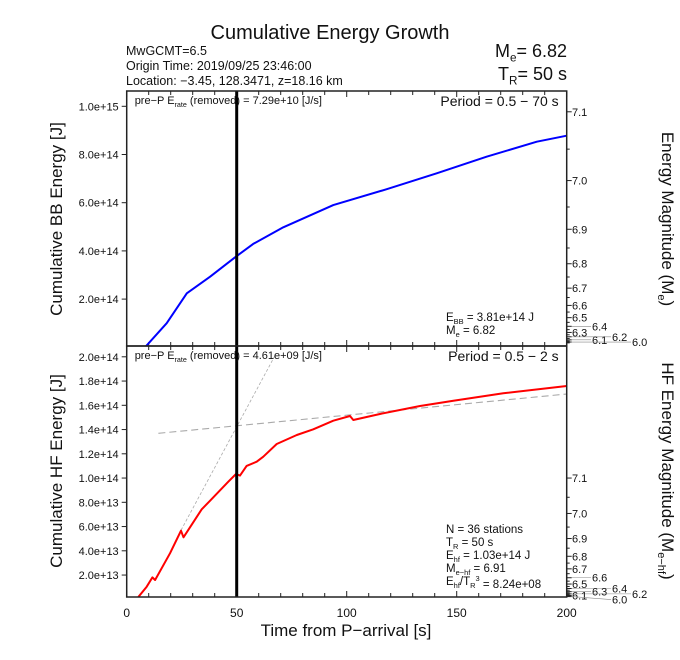  I want to click on y-tick-label: 4.0e+13, so click(99, 552).